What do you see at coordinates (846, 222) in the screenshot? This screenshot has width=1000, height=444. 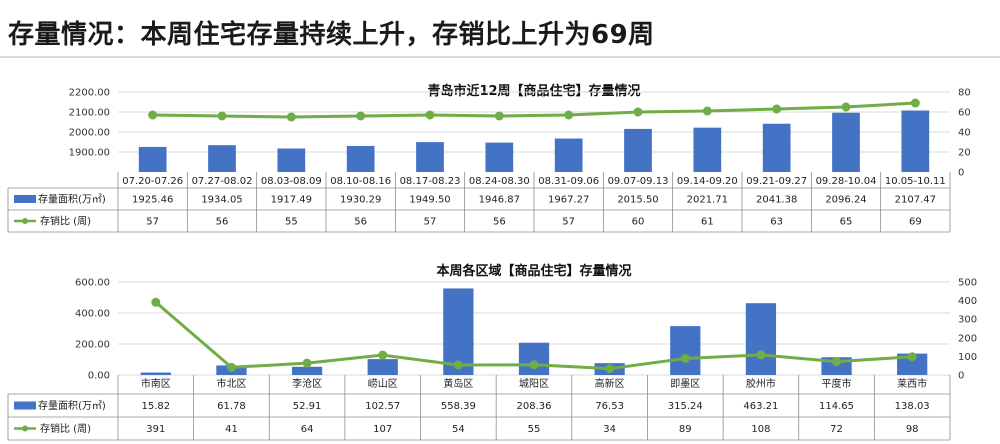 I see `line-value-cell: 65` at bounding box center [846, 222].